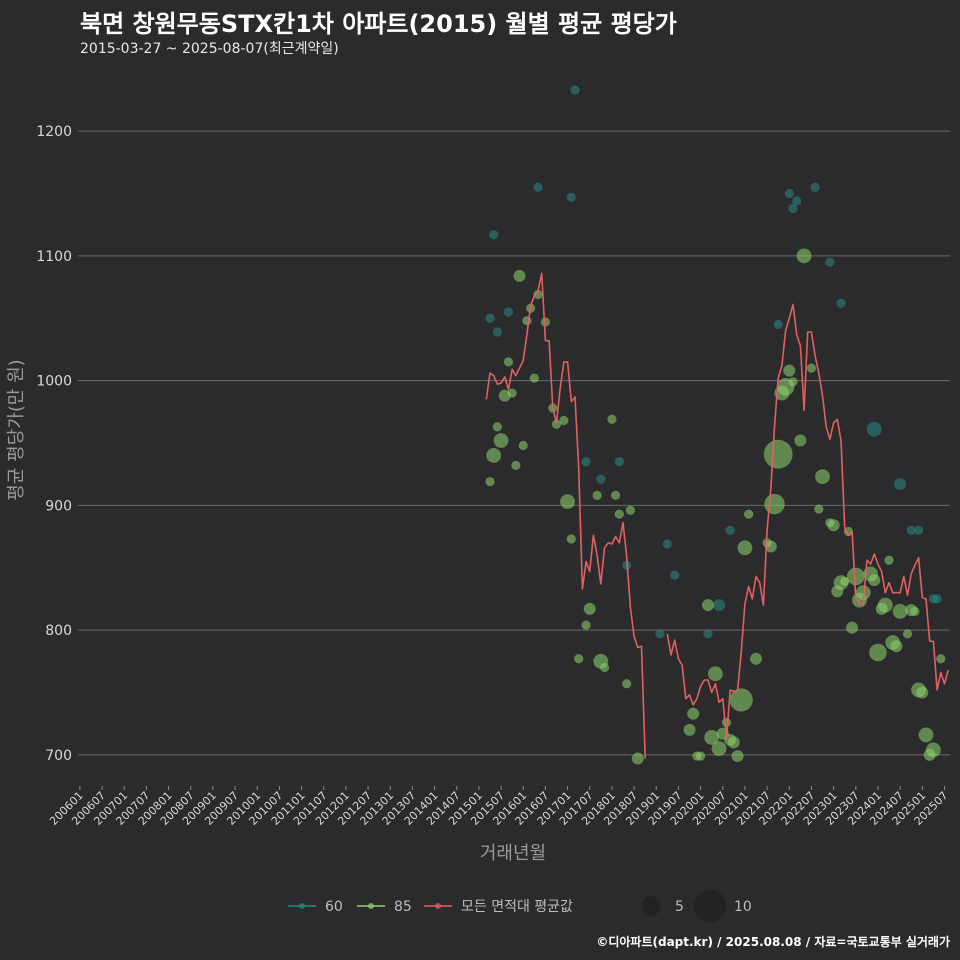  What do you see at coordinates (378, 24) in the screenshot?
I see `page-title: 북면 창원무동STX칸1차 아파트(2015) 월별 평균 평당가` at bounding box center [378, 24].